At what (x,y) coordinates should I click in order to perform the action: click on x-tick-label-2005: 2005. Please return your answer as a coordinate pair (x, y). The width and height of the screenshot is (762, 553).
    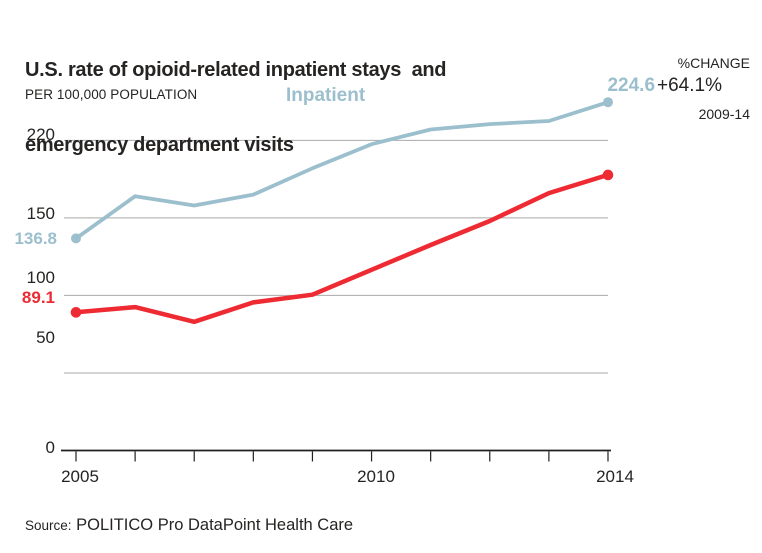
    Looking at the image, I should click on (80, 476).